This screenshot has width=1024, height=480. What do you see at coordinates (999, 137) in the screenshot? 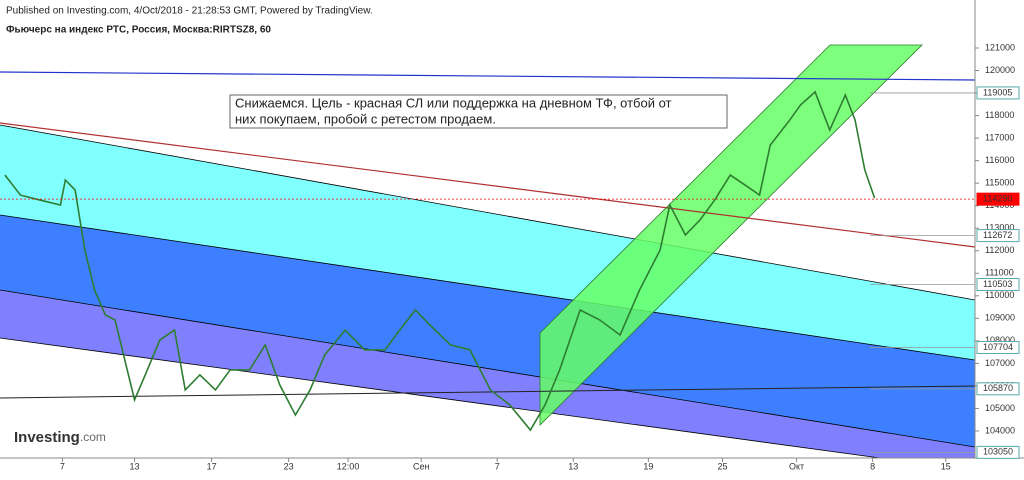
I see `y-tick-label: 117000` at bounding box center [999, 137].